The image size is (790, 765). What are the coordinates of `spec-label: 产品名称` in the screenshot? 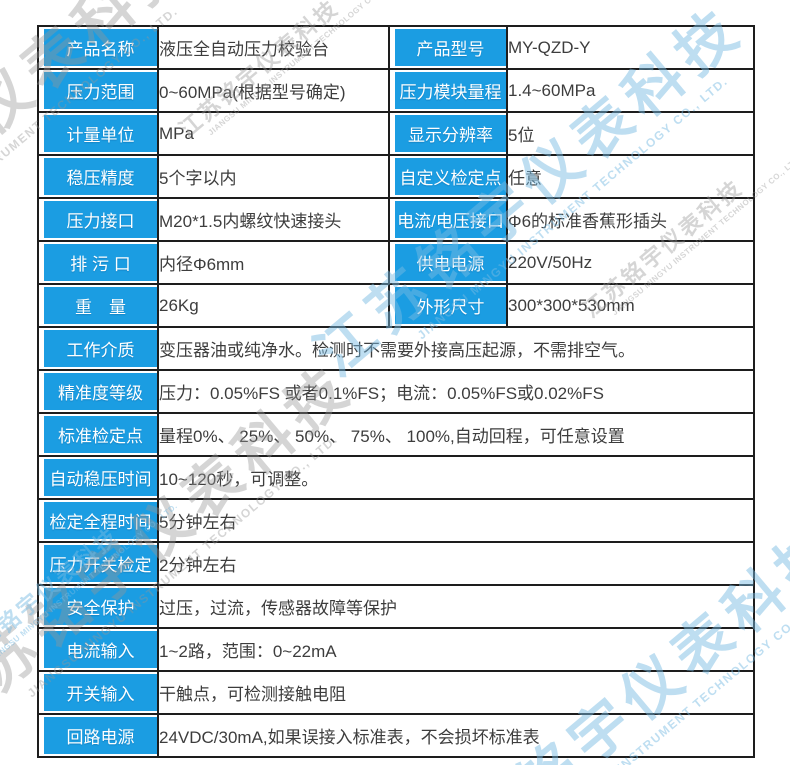 It's located at (100, 47).